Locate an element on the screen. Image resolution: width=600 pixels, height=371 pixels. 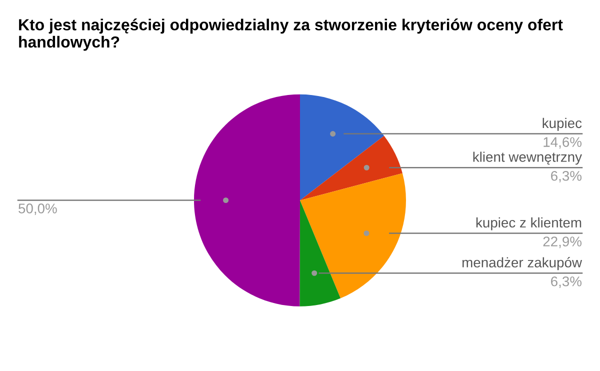
chart-title: Kto jest najczęściej odpowiedzialny za stworzenie kryteriów oceny ofert handlowych? is located at coordinates (291, 34).